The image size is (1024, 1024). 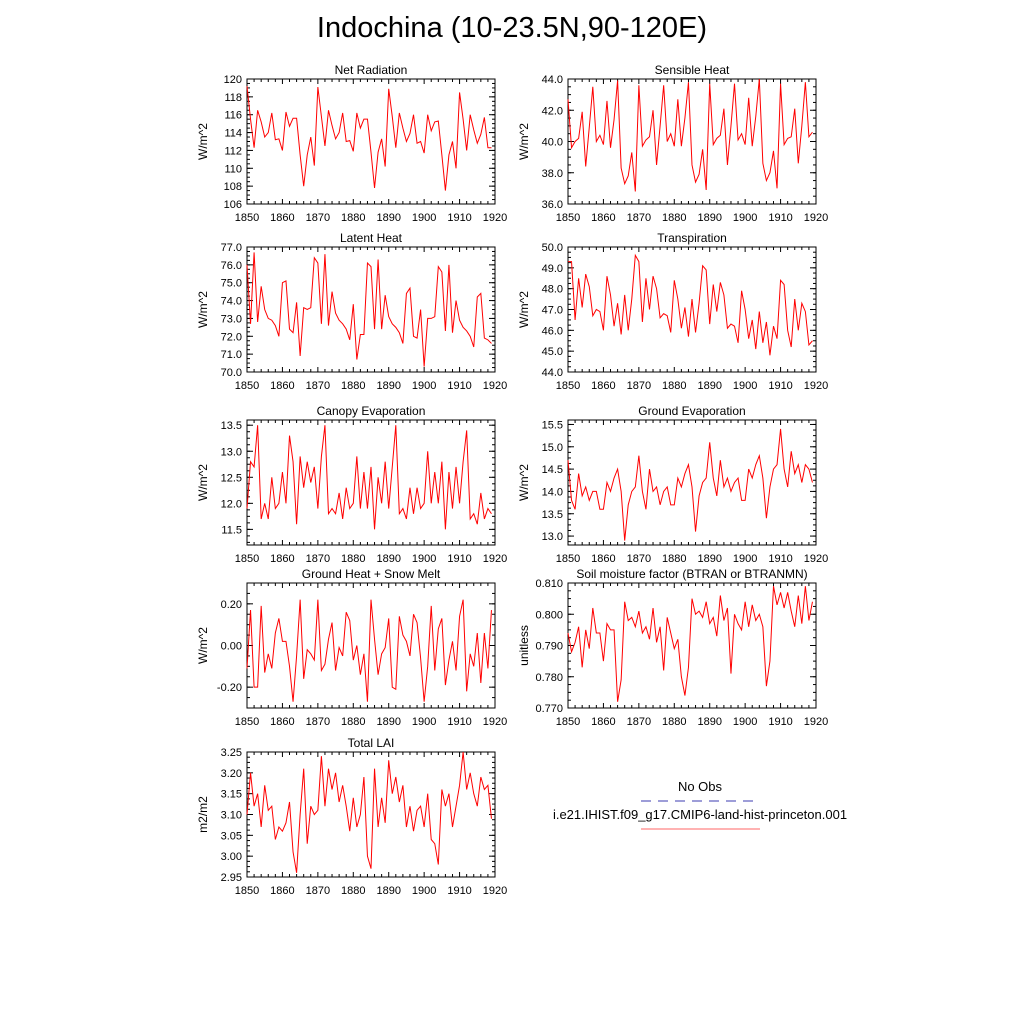 What do you see at coordinates (231, 373) in the screenshot?
I see `y-tick-label: 70.0` at bounding box center [231, 373].